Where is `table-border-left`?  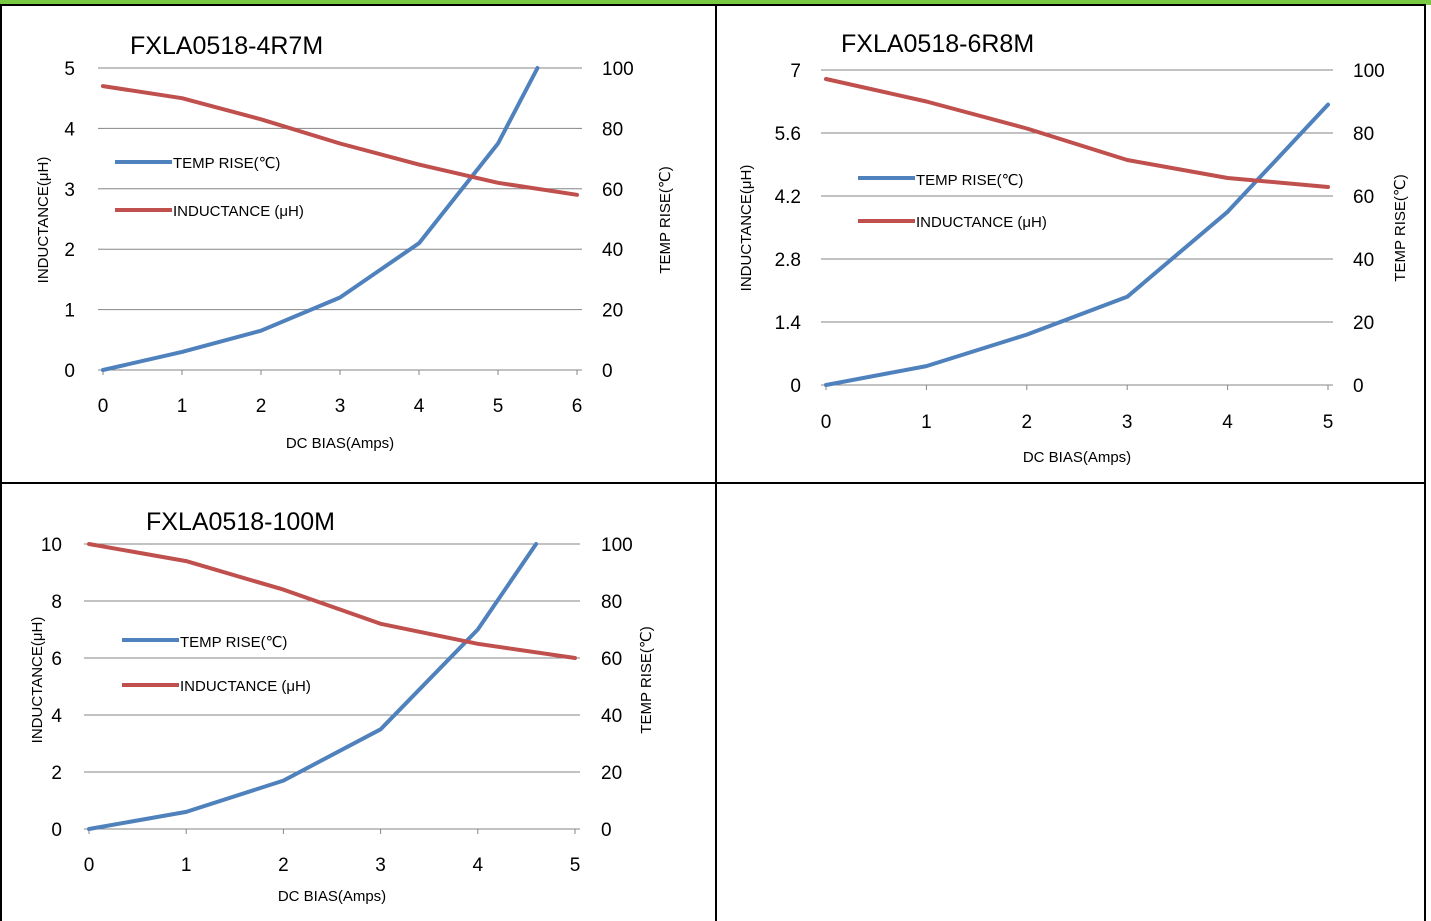
table-border-left is located at coordinates (1, 462).